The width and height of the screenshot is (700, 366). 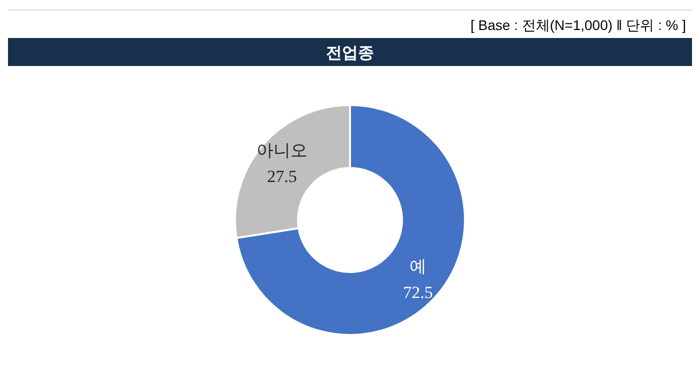 What do you see at coordinates (418, 266) in the screenshot?
I see `slice-label: 예` at bounding box center [418, 266].